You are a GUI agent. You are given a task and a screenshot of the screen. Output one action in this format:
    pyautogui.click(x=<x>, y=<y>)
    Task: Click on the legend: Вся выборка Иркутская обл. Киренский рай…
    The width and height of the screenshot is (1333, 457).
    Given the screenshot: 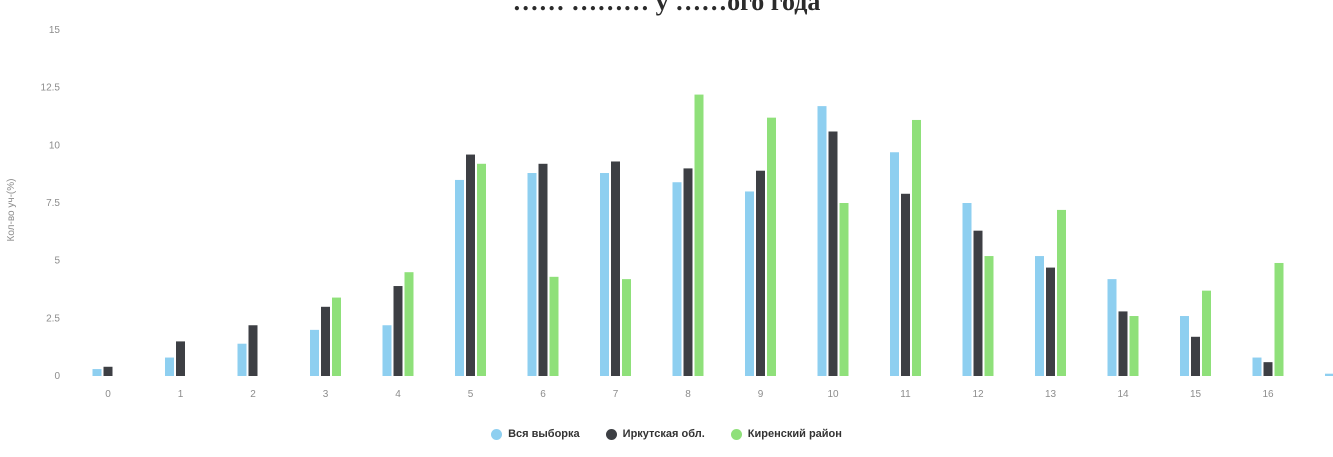 What is the action you would take?
    pyautogui.click(x=666, y=434)
    